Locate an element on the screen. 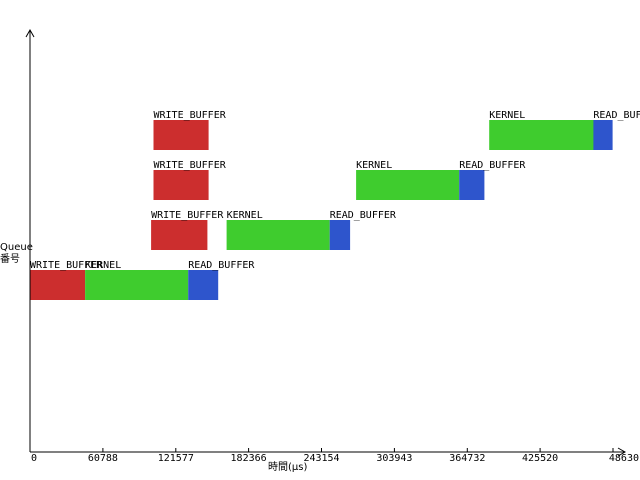  bar-queue-3-write-buffer is located at coordinates (181, 135).